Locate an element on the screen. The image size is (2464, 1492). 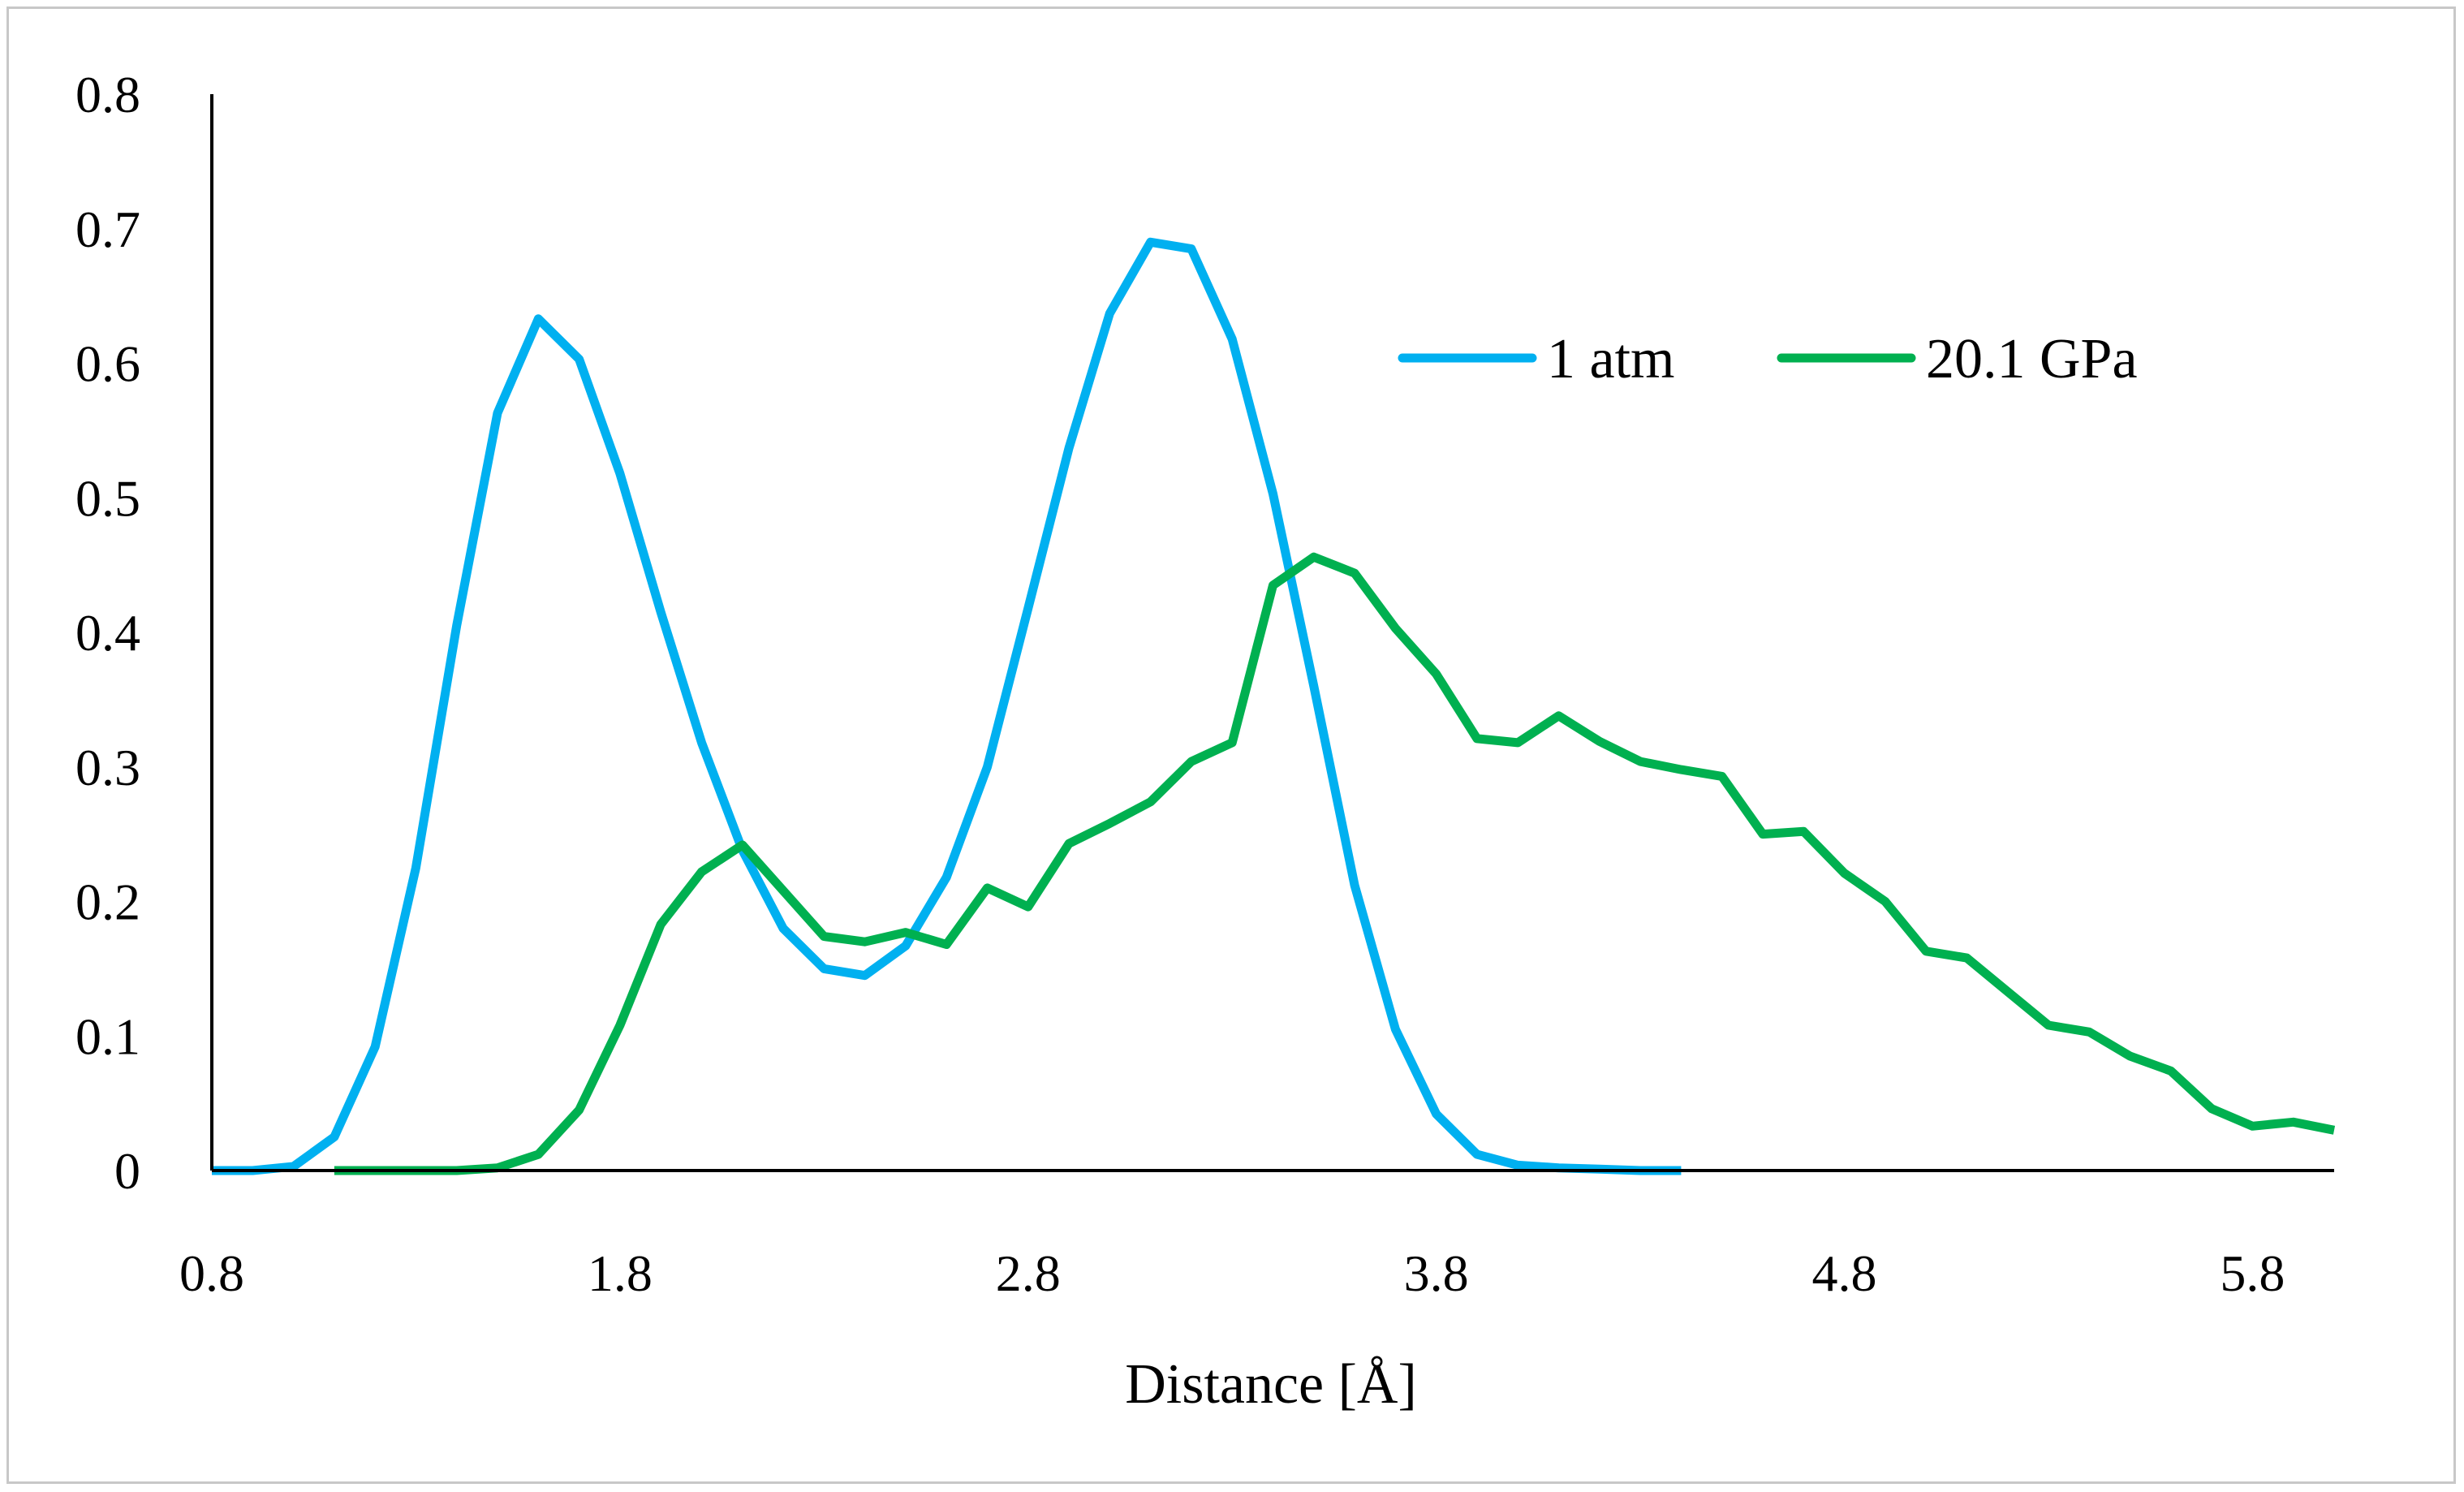
y-tick-label: 0.8 is located at coordinates (107, 94).